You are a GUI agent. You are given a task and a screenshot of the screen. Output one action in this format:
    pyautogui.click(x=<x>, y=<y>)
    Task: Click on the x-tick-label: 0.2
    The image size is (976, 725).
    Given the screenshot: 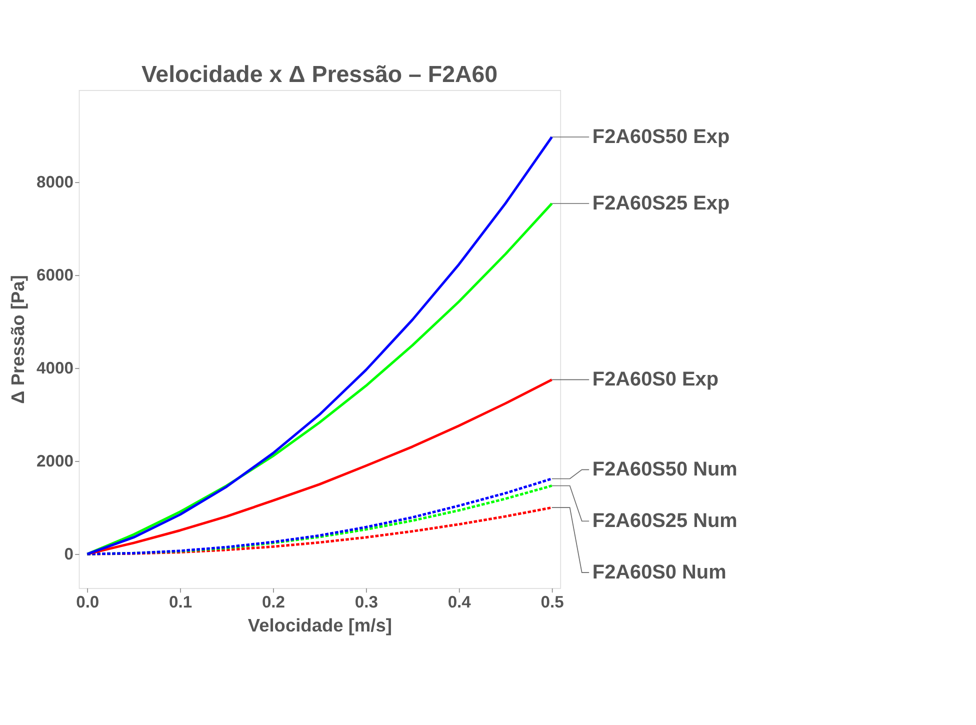 What is the action you would take?
    pyautogui.click(x=273, y=602)
    